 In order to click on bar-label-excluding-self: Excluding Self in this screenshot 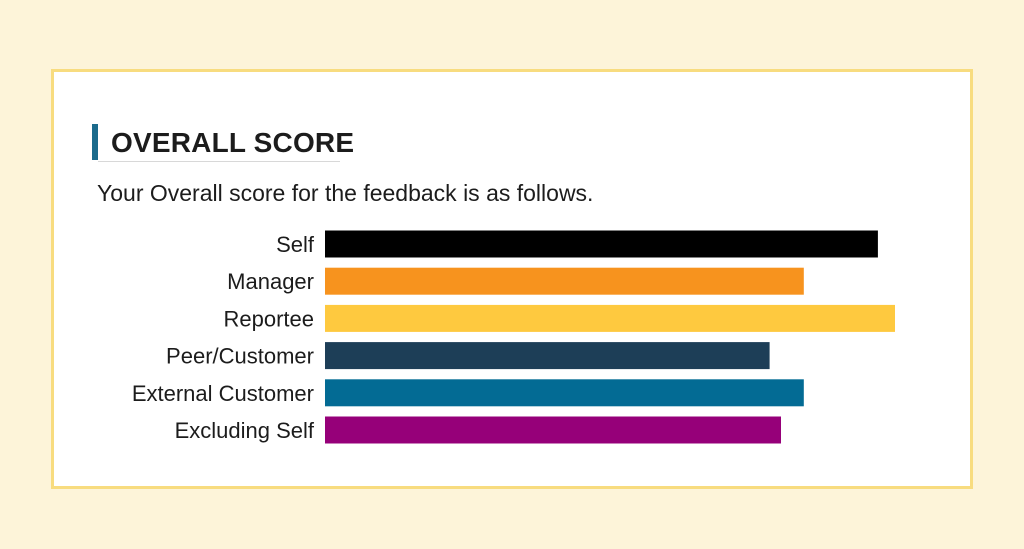, I will do `click(245, 430)`.